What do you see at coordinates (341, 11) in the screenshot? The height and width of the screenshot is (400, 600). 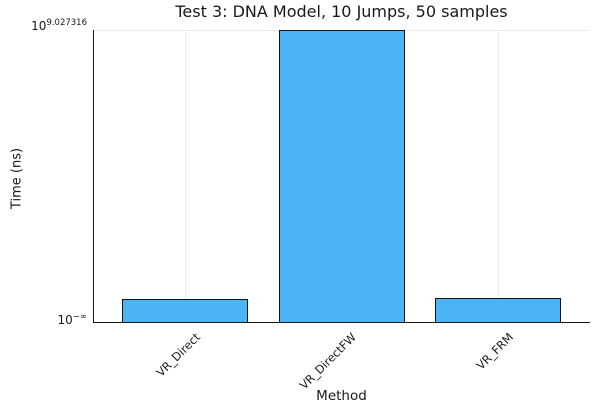 I see `chart-title: Test 3: DNA Model, 10 Jumps, 50 samples` at bounding box center [341, 11].